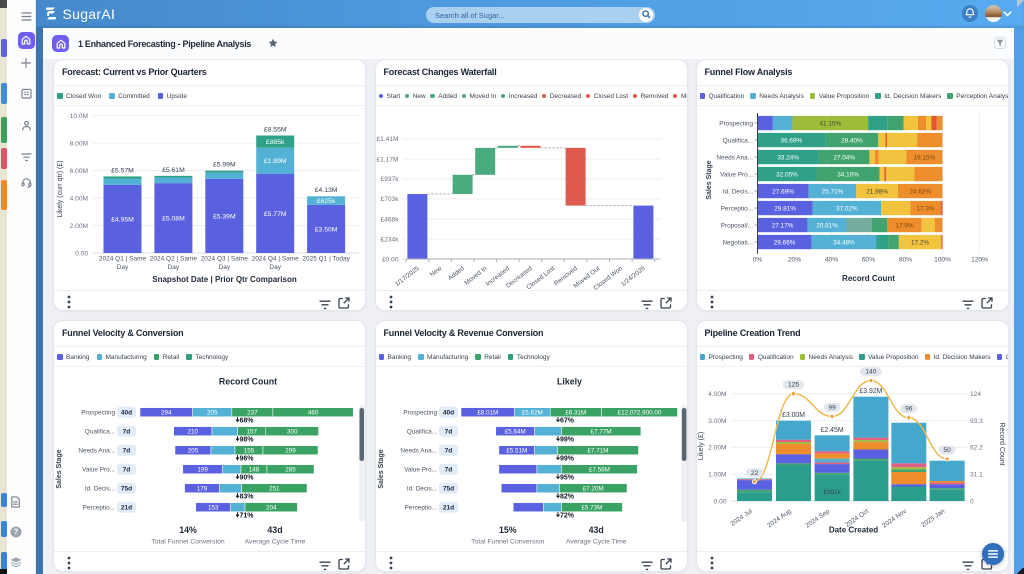 This screenshot has height=574, width=1024. Describe the element at coordinates (976, 448) in the screenshot. I see `svg-text: 62.2` at that location.